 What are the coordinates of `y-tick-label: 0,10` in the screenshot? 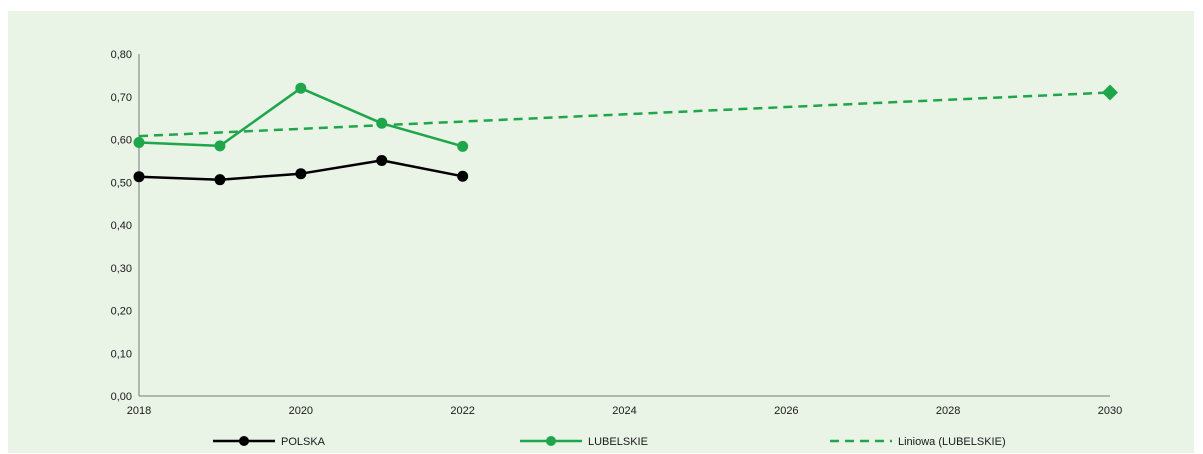 It's located at (121, 354).